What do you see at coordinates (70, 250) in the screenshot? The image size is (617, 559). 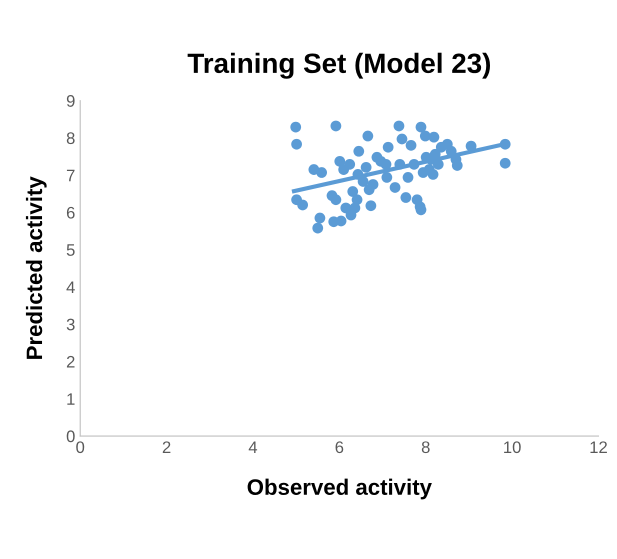 I see `y-tick-label: 5` at bounding box center [70, 250].